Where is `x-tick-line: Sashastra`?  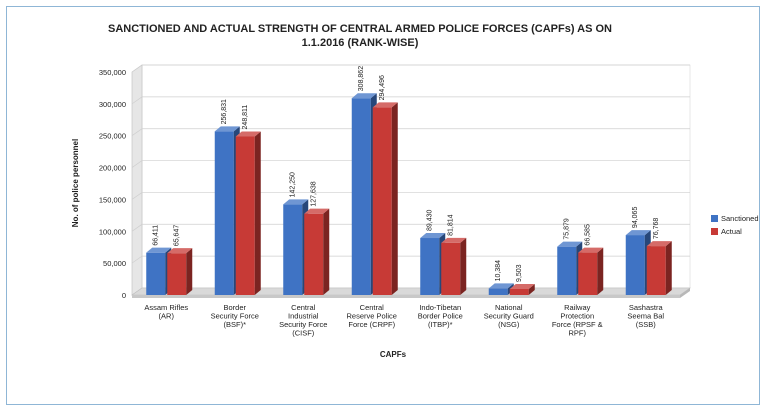
x-tick-line: Sashastra is located at coordinates (646, 307).